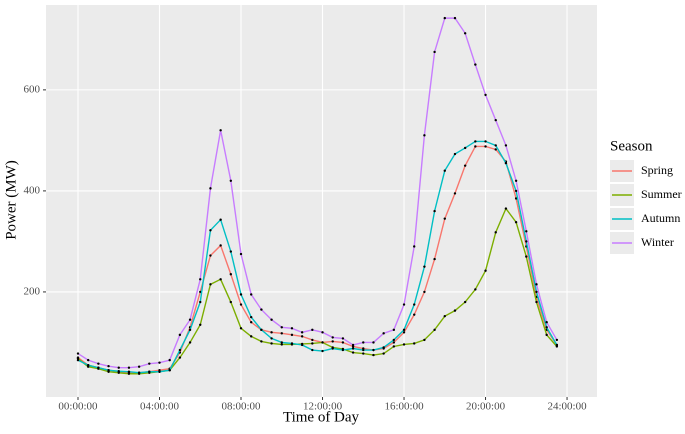 This screenshot has height=434, width=685. I want to click on y-tick-label: 600, so click(32, 89).